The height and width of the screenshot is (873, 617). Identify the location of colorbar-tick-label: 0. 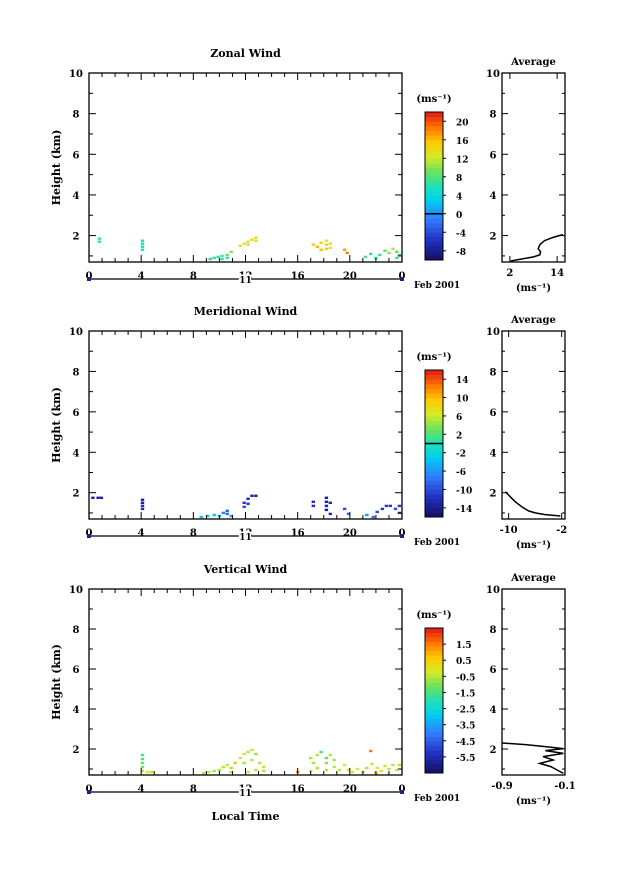
(459, 216).